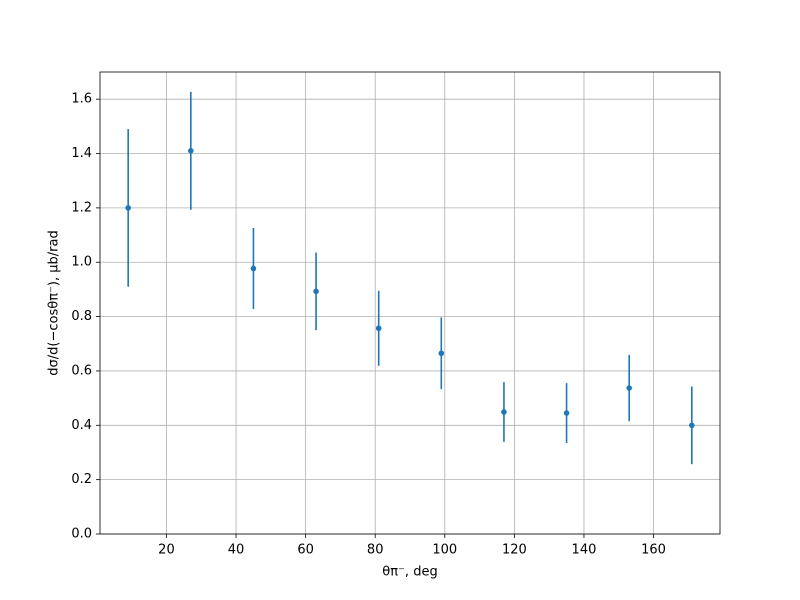 This screenshot has height=600, width=800. What do you see at coordinates (81, 207) in the screenshot?
I see `y-tick-label: 1.2` at bounding box center [81, 207].